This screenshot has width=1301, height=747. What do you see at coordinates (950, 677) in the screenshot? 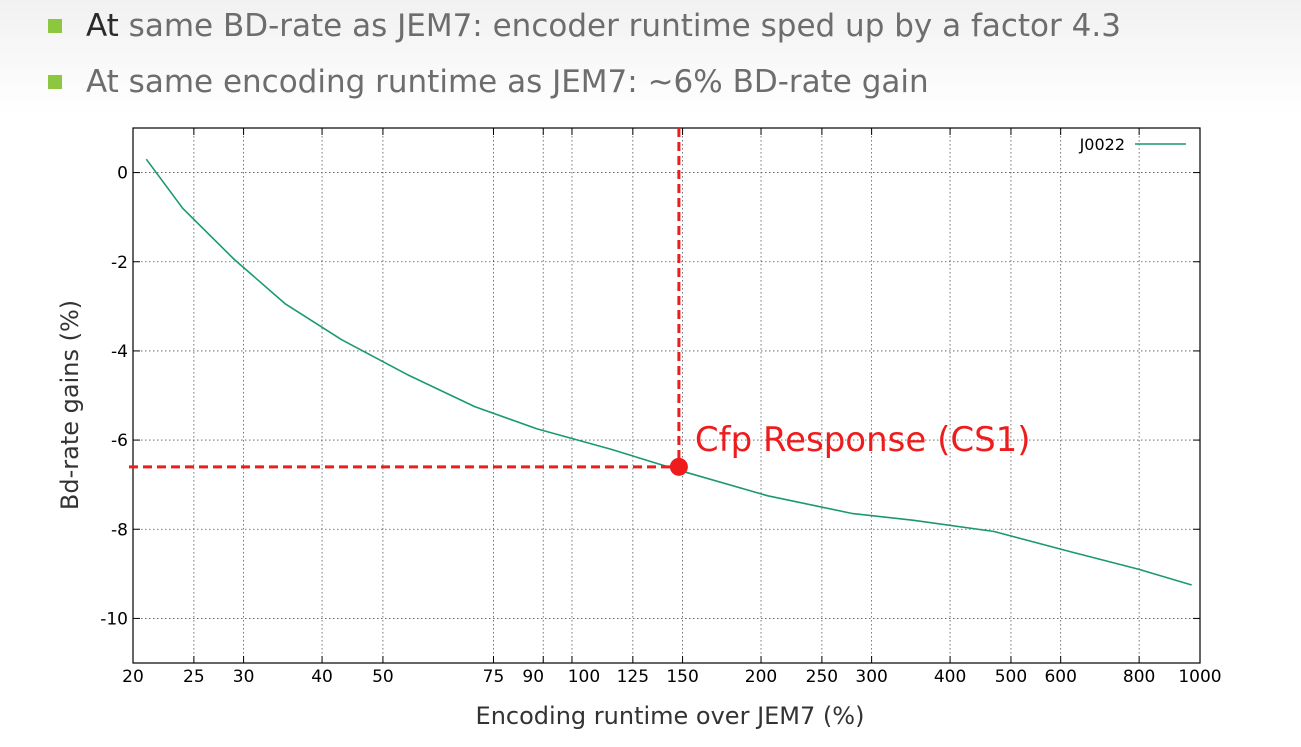
I see `x-tick-label: 400` at bounding box center [950, 677].